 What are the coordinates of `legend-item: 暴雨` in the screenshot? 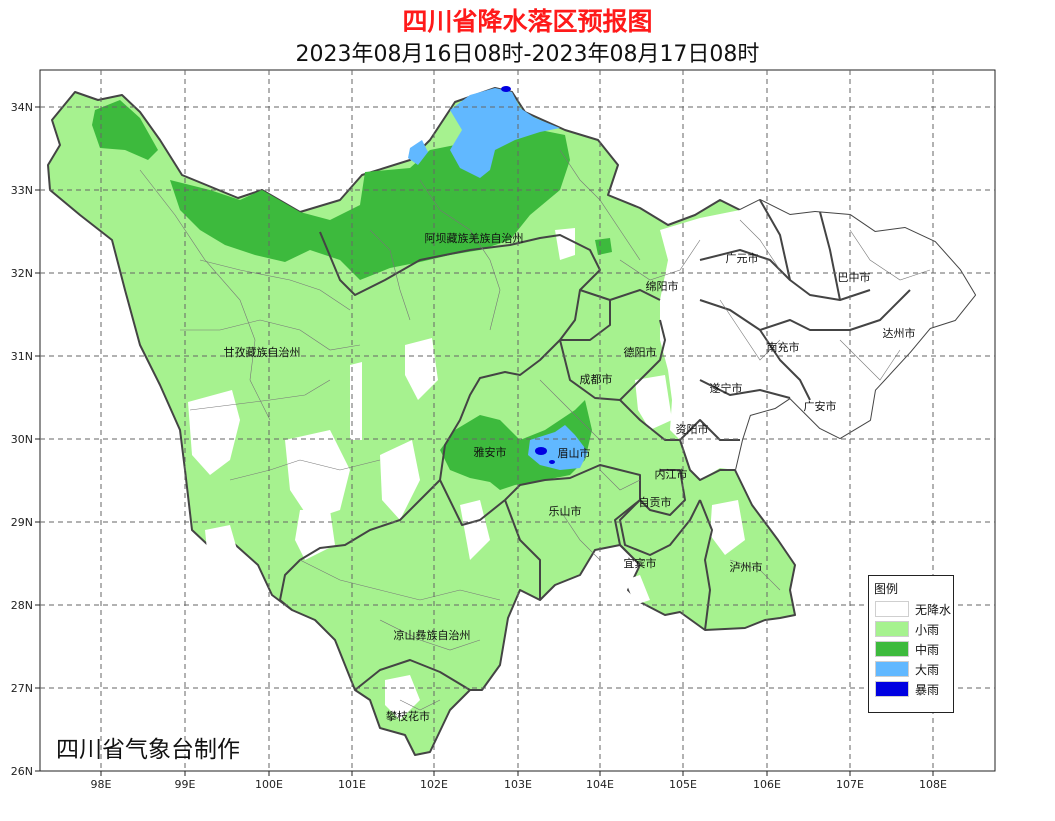 It's located at (913, 689).